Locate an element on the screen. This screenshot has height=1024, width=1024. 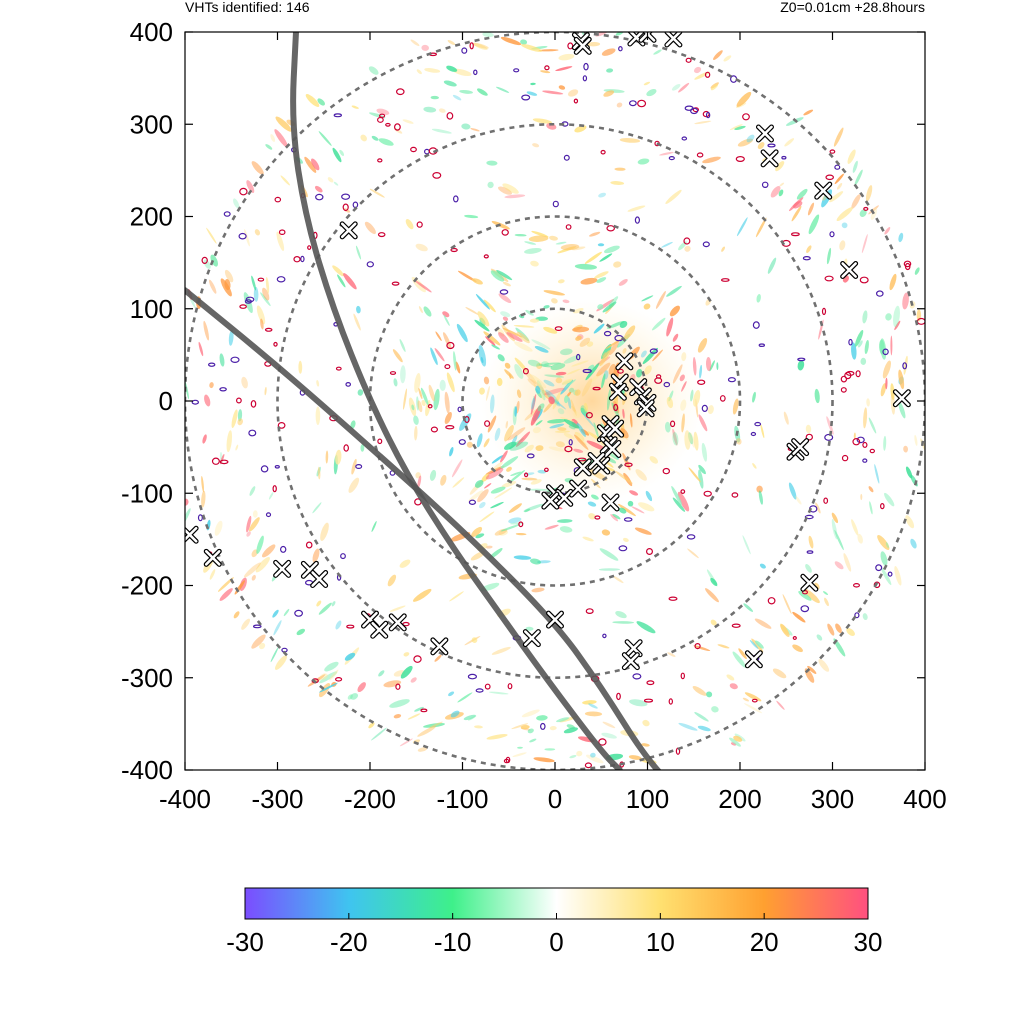
x-tick-label: -200 is located at coordinates (370, 799).